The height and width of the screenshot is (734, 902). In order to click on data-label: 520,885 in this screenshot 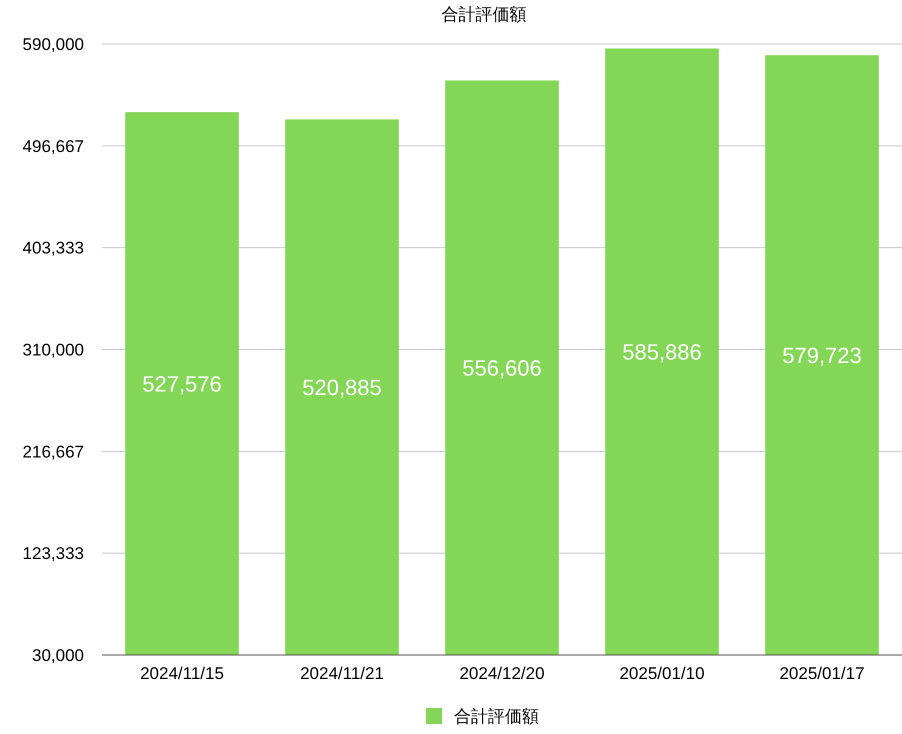, I will do `click(342, 387)`.